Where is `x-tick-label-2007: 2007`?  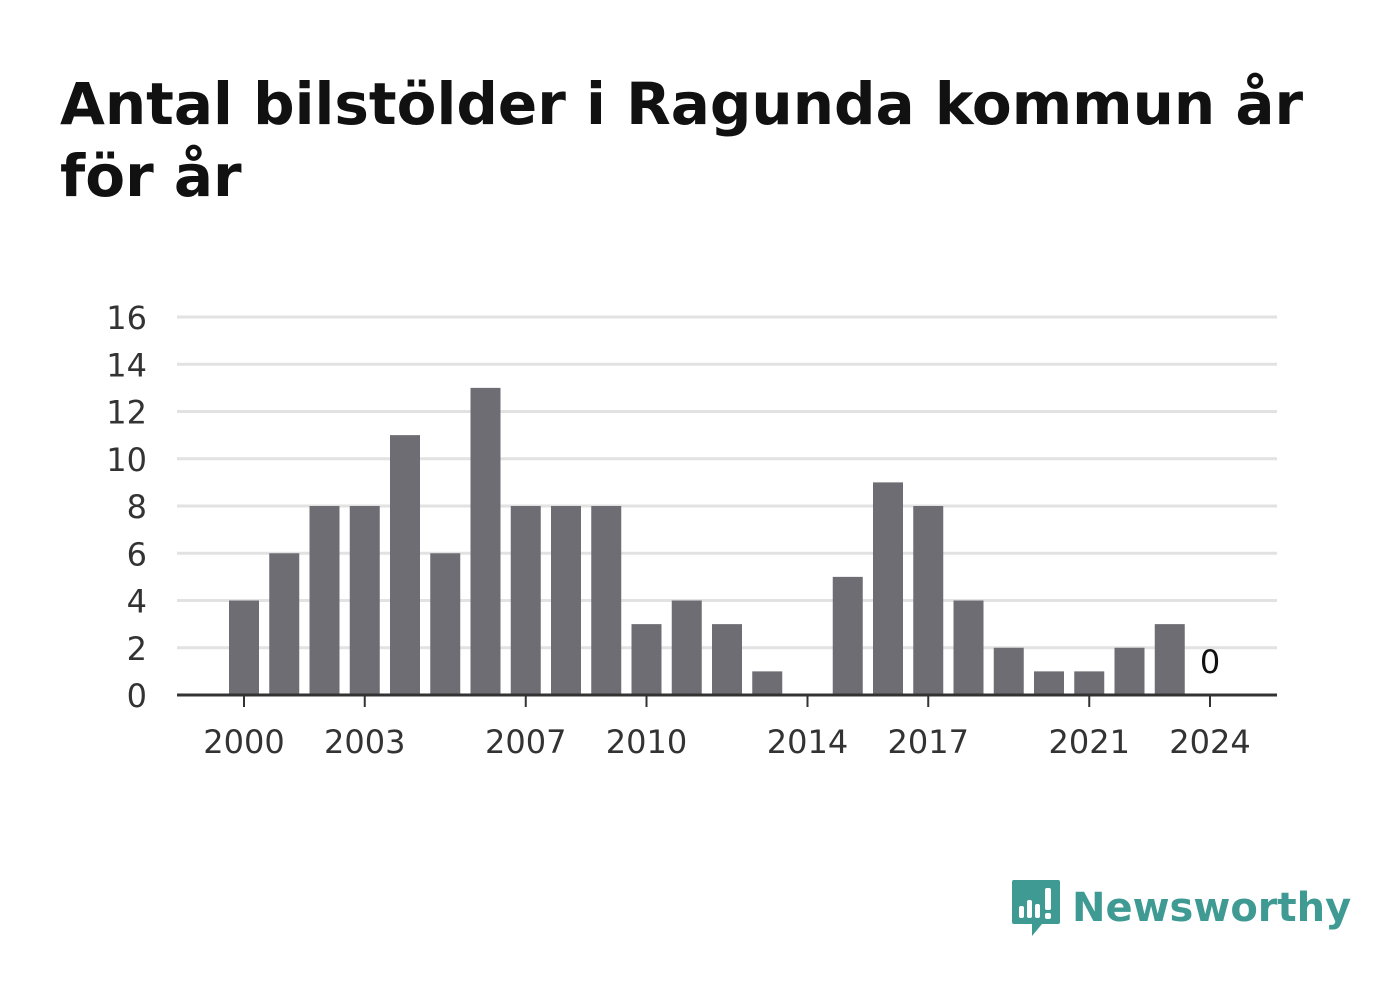
x-tick-label-2007: 2007 is located at coordinates (525, 742).